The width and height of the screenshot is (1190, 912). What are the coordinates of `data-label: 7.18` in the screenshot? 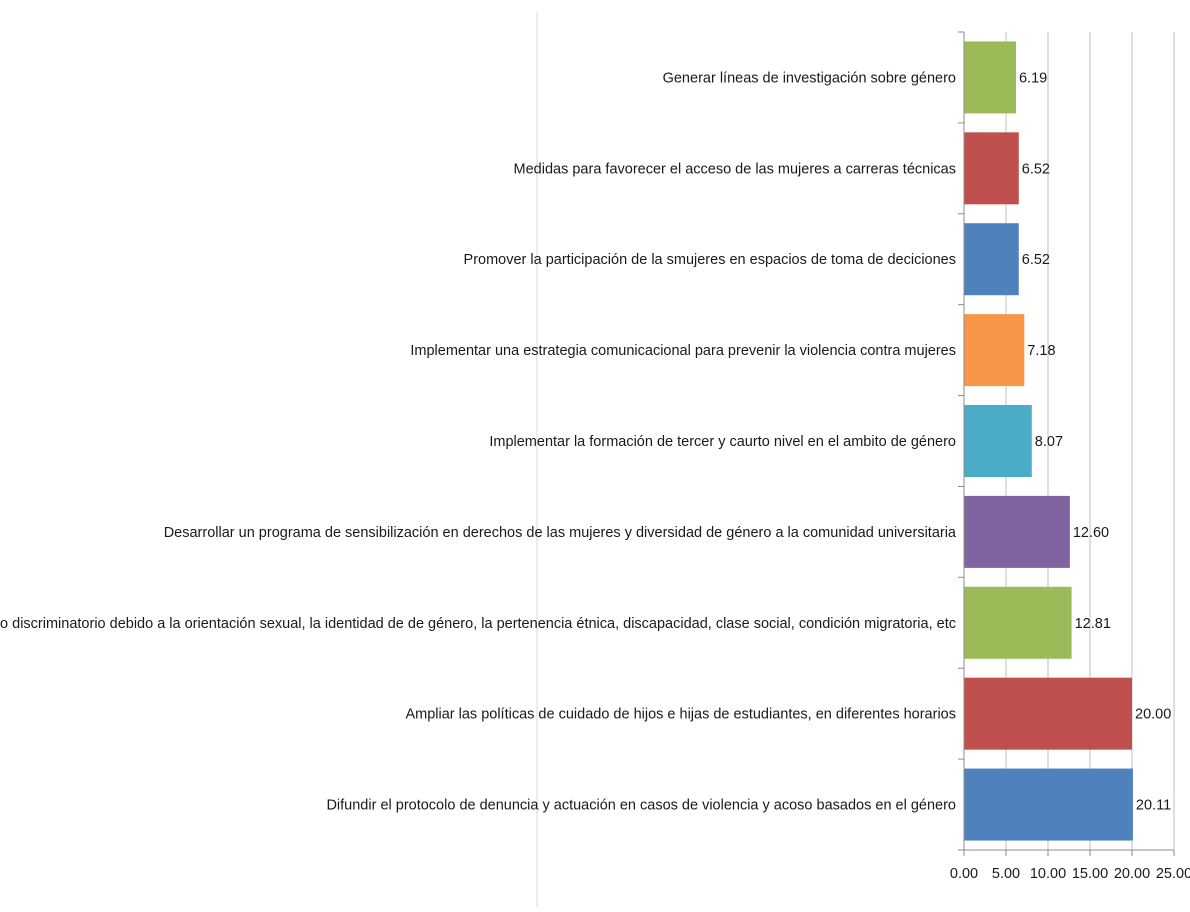 It's located at (1041, 351).